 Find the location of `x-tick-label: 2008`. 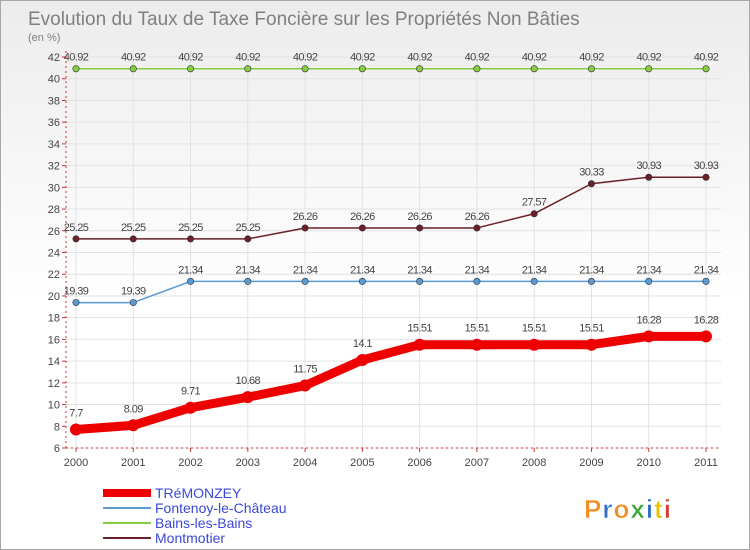

x-tick-label: 2008 is located at coordinates (534, 463).